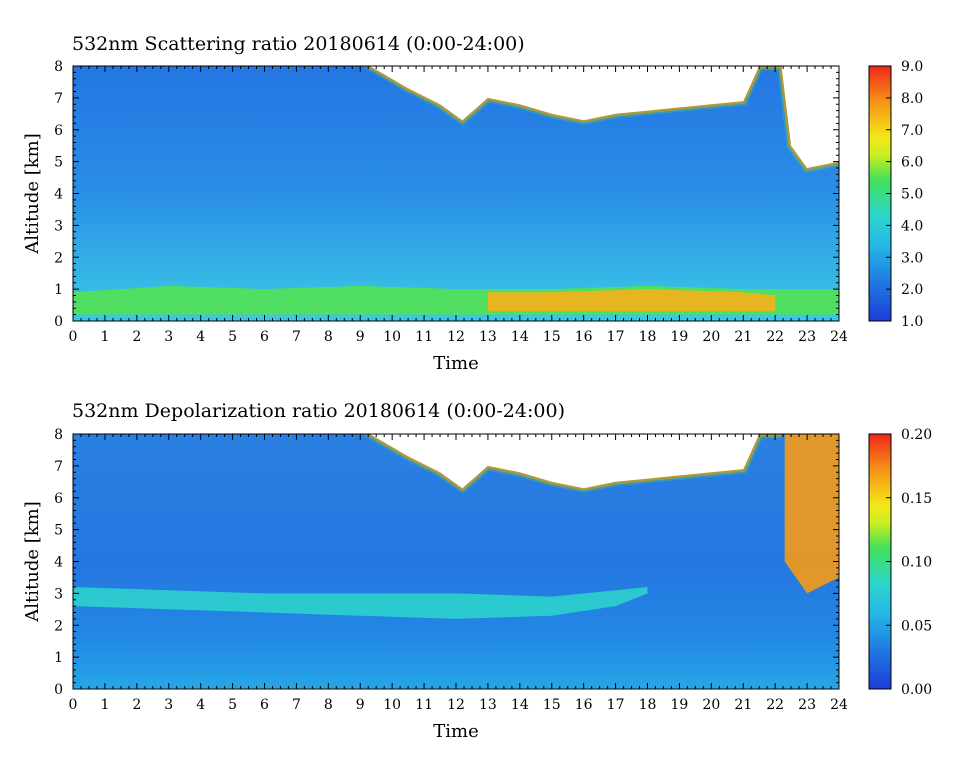 This screenshot has height=775, width=960. What do you see at coordinates (811, 514) in the screenshot?
I see `heatmap-layer-high-depol` at bounding box center [811, 514].